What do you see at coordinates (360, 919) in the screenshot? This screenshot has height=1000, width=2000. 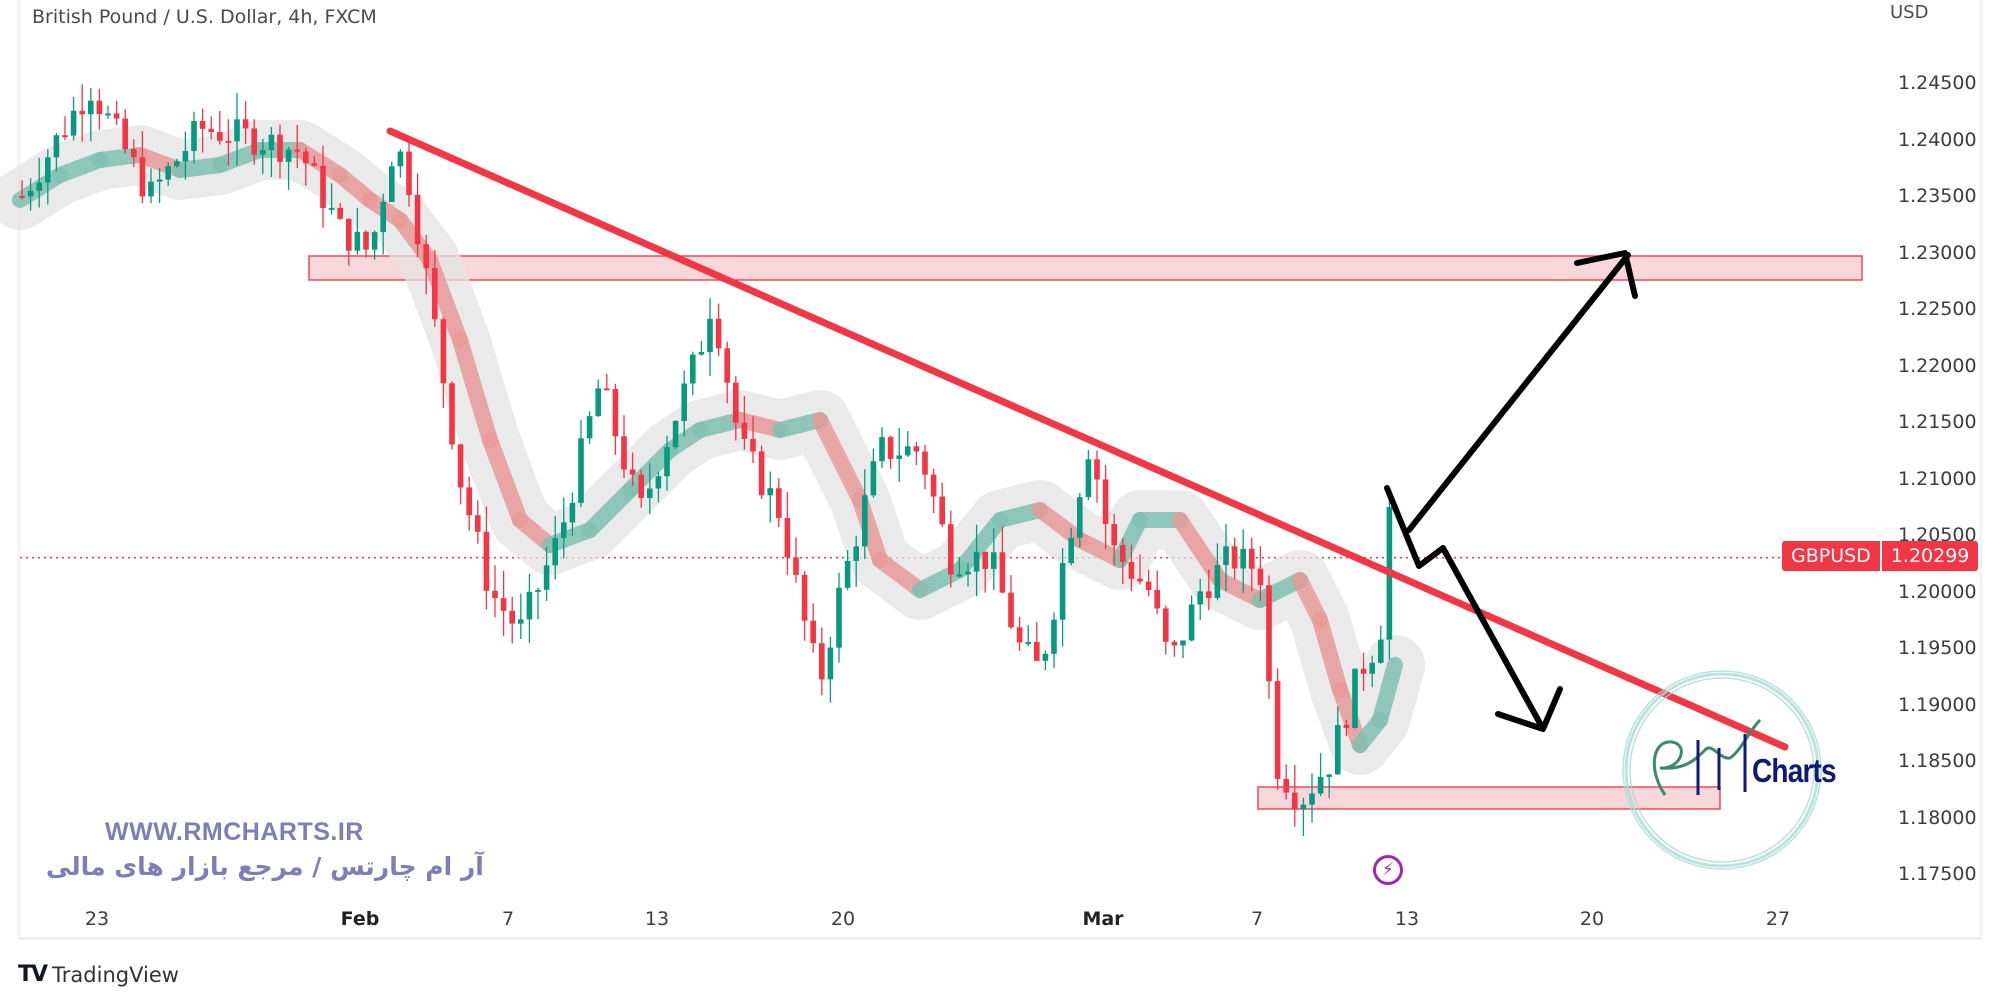 I see `time-tick: Feb` at bounding box center [360, 919].